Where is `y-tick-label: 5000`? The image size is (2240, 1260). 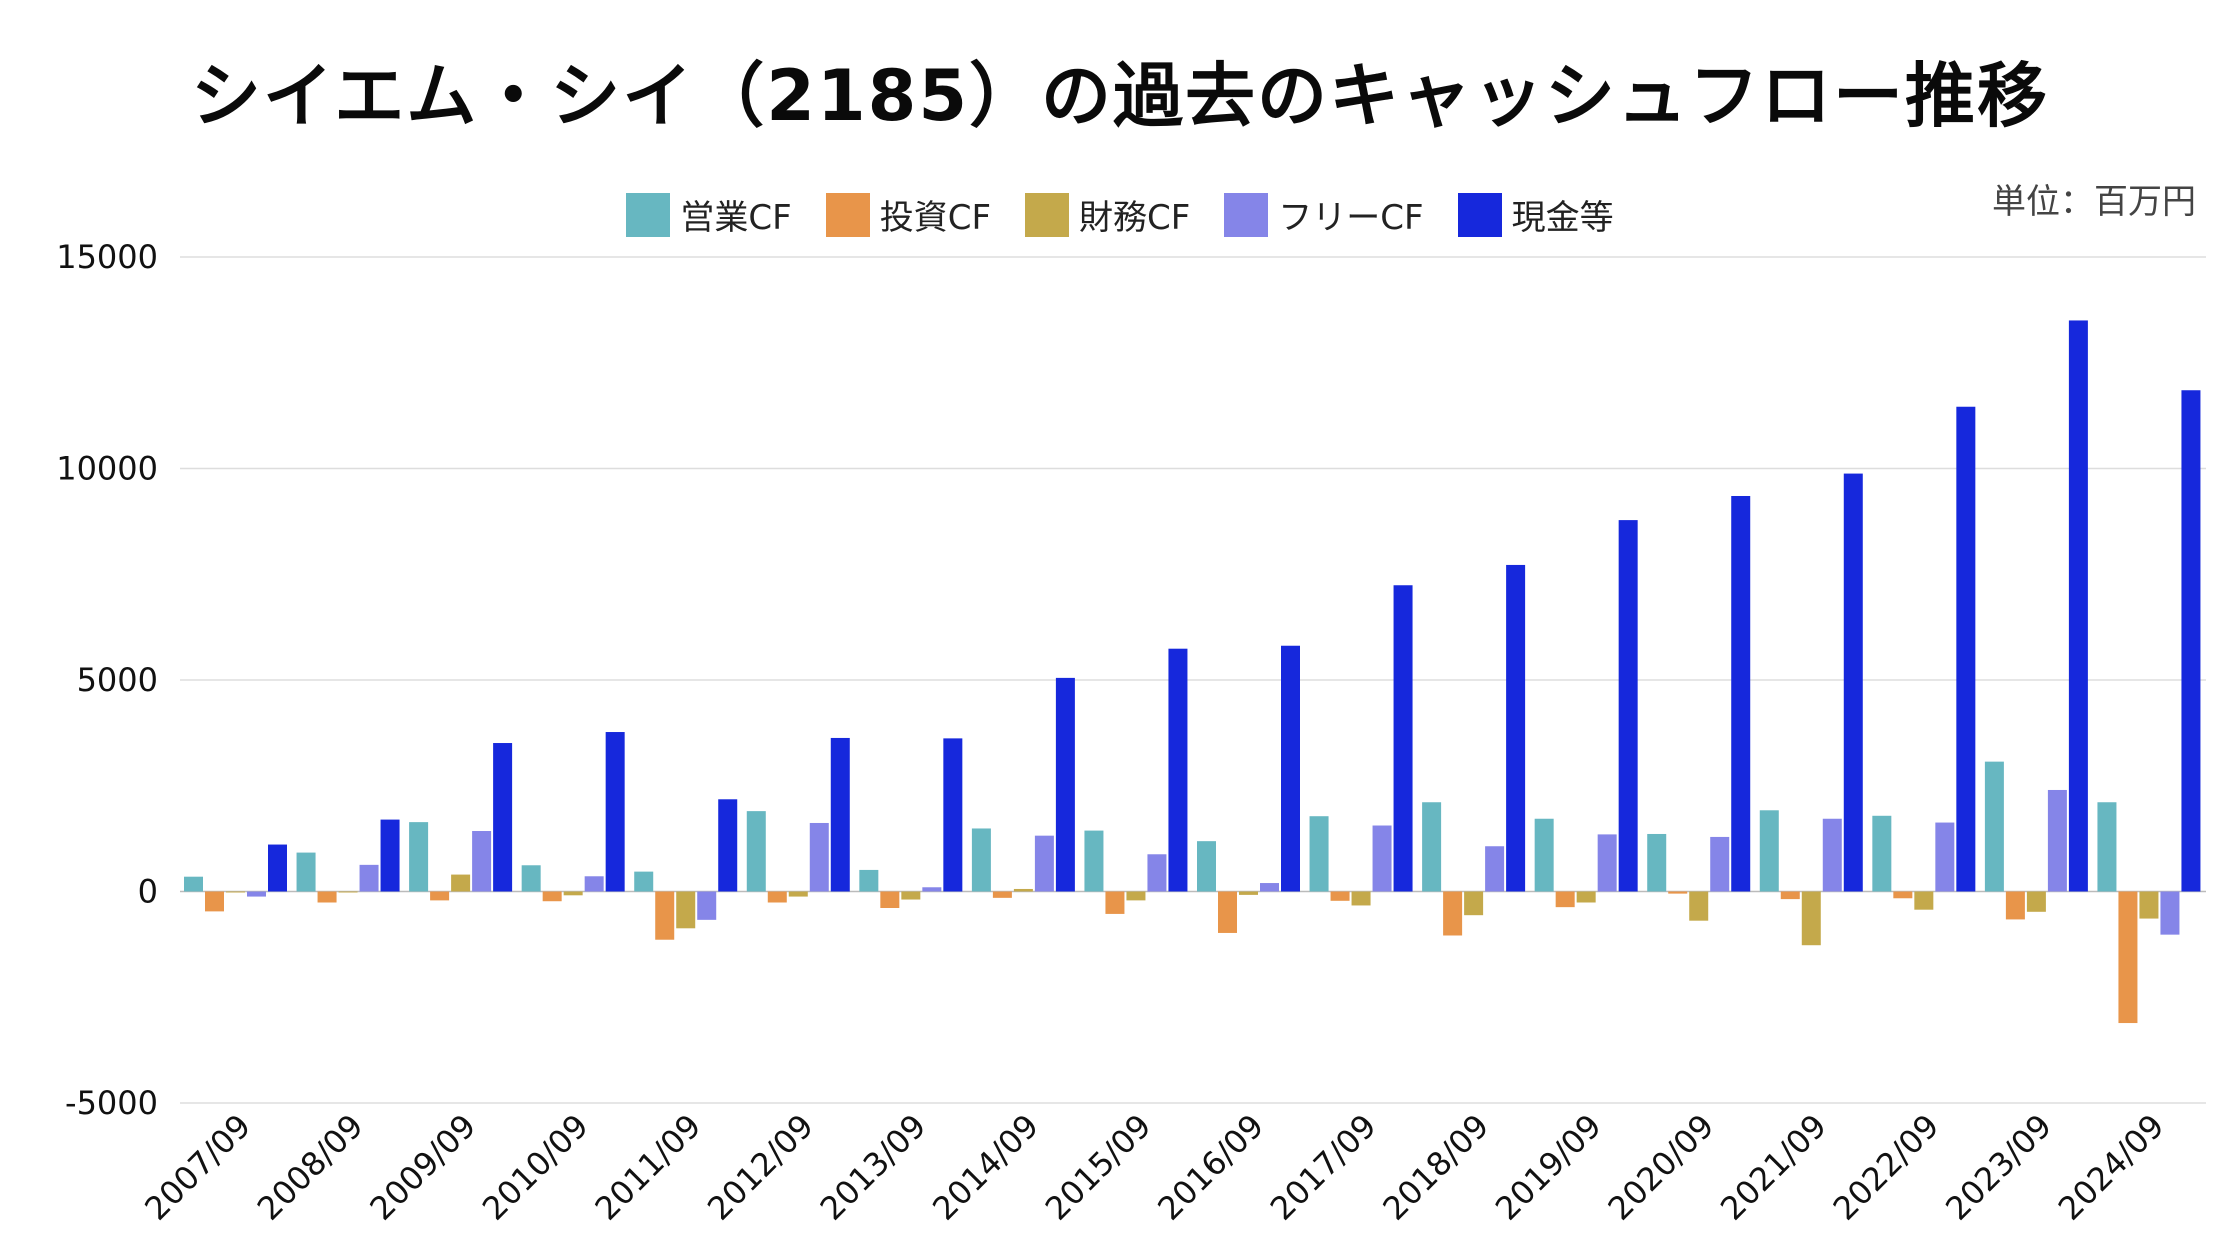 y-tick-label: 5000 is located at coordinates (117, 680).